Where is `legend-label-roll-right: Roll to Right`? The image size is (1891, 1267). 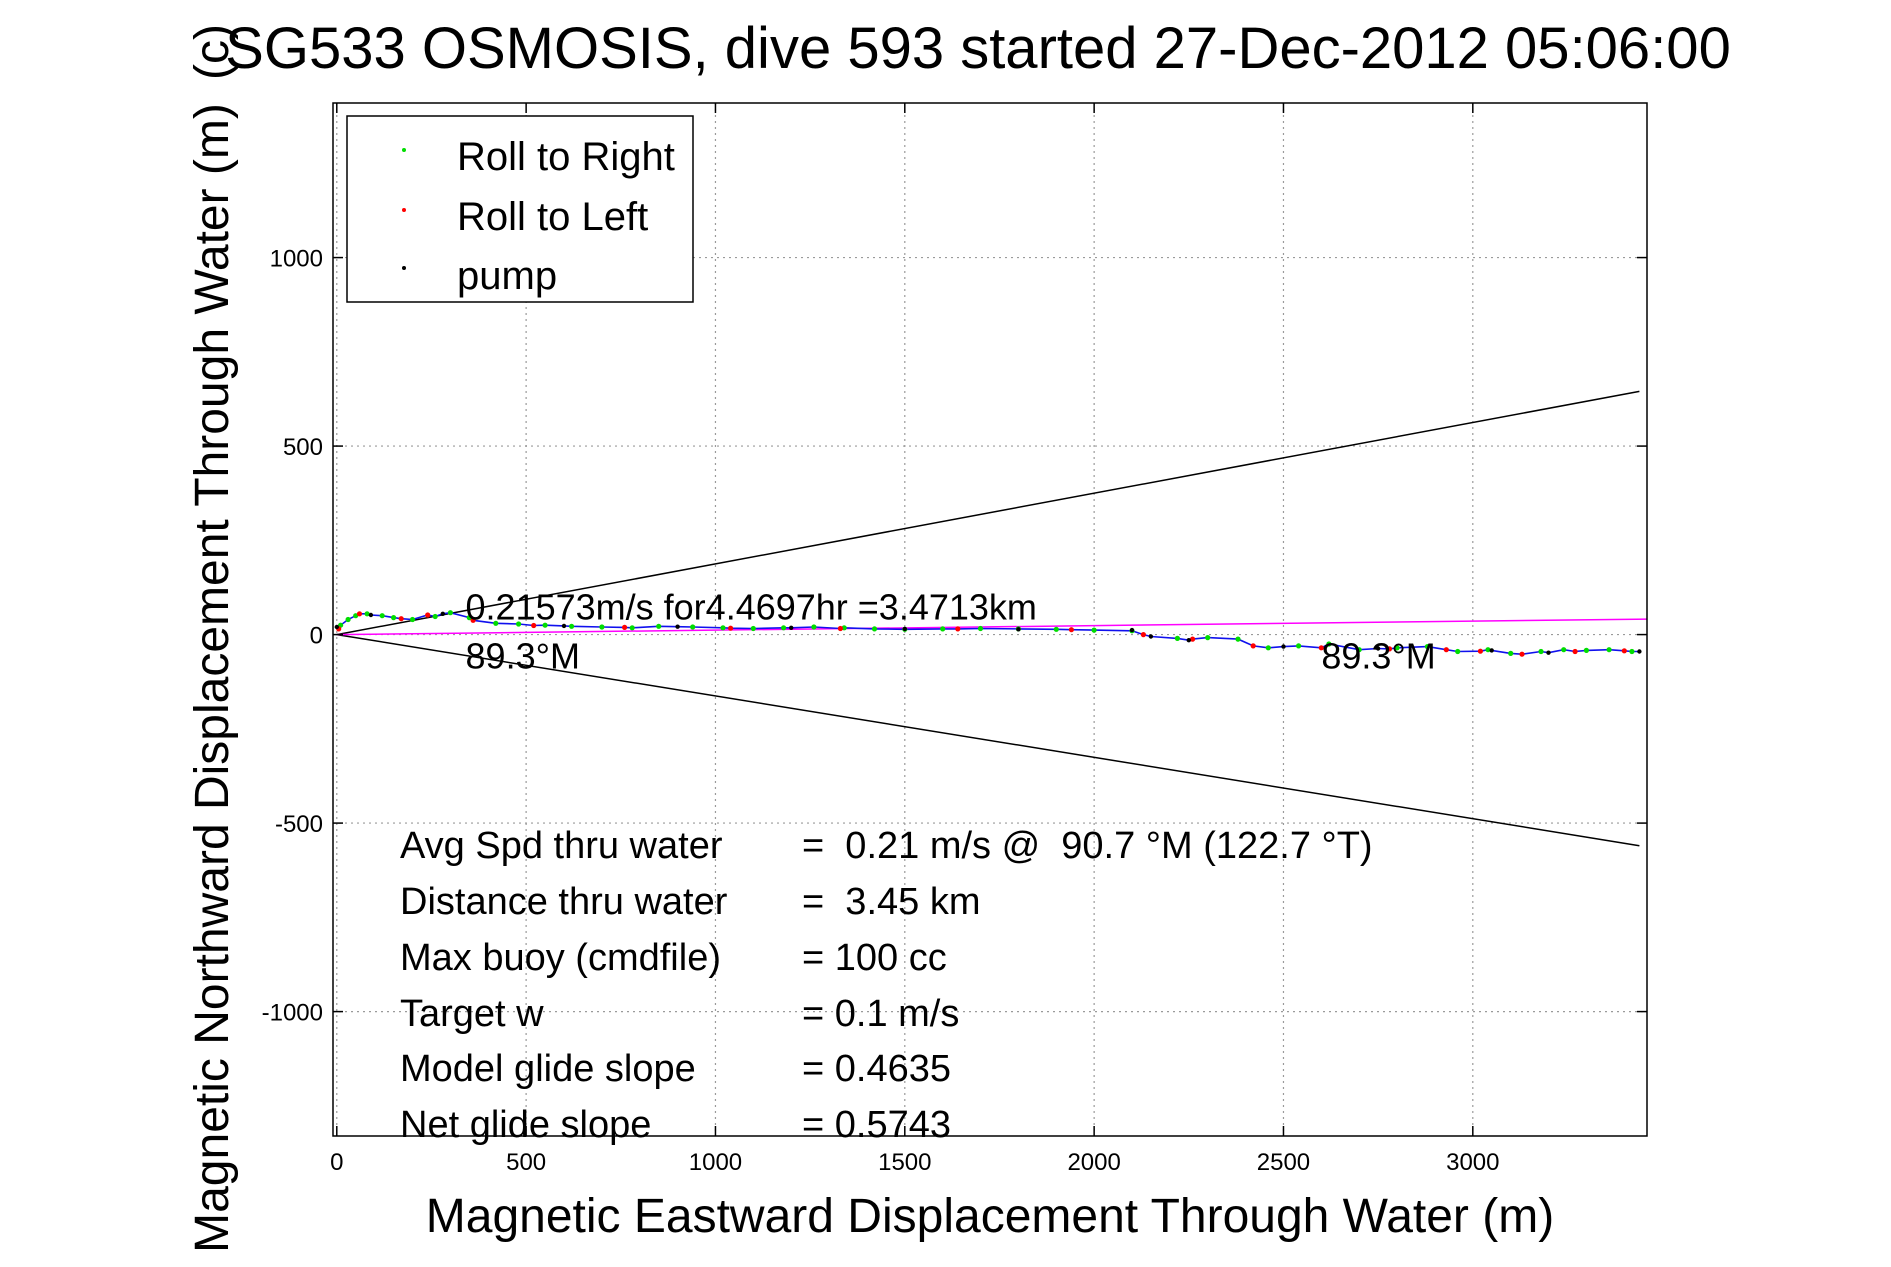 legend-label-roll-right: Roll to Right is located at coordinates (566, 157).